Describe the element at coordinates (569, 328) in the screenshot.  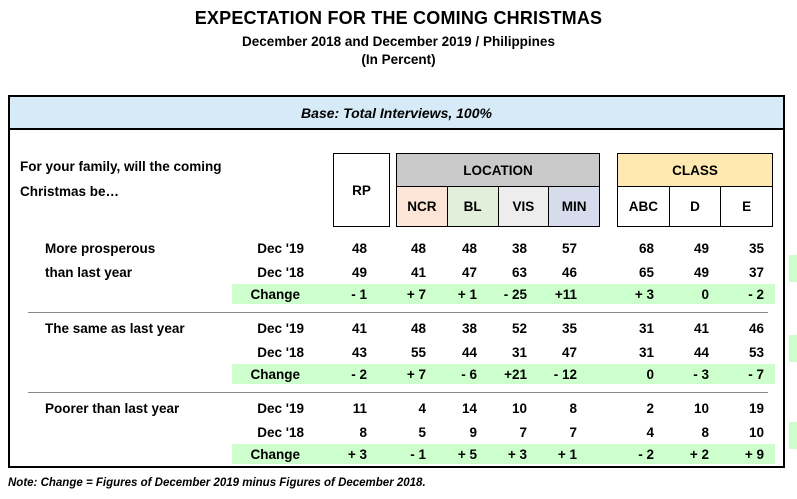
I see `value-min: 35` at that location.